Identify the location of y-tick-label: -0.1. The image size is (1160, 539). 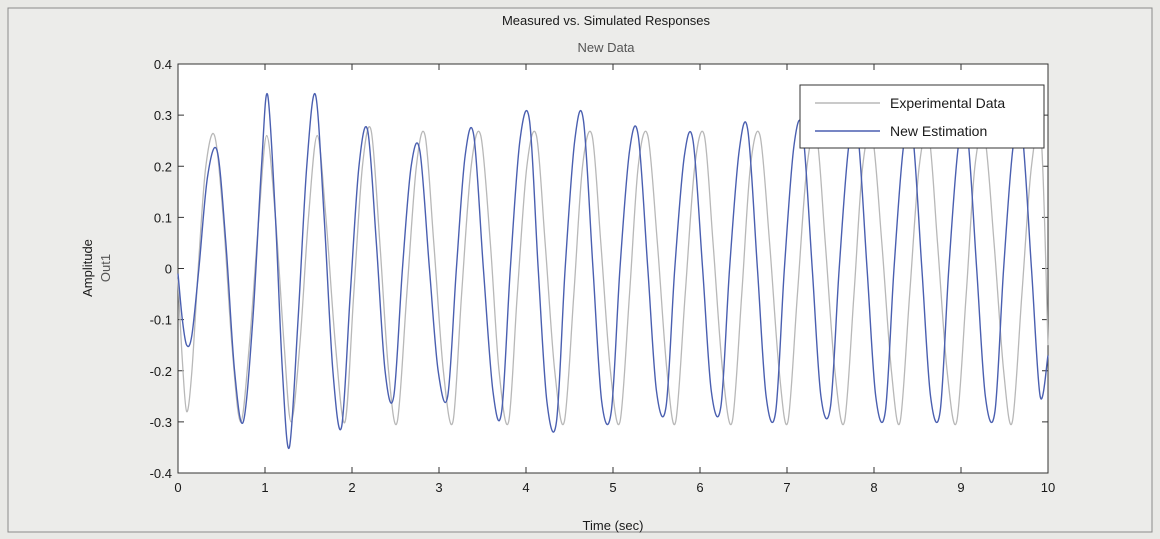
(161, 320).